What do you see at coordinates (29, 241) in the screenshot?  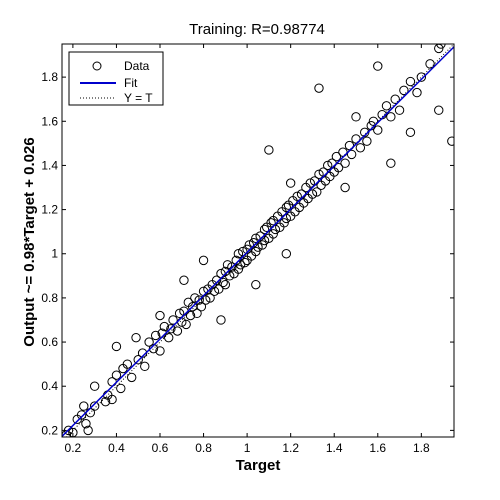 I see `y-axis-label: Output ~= 0.98*Target + 0.026` at bounding box center [29, 241].